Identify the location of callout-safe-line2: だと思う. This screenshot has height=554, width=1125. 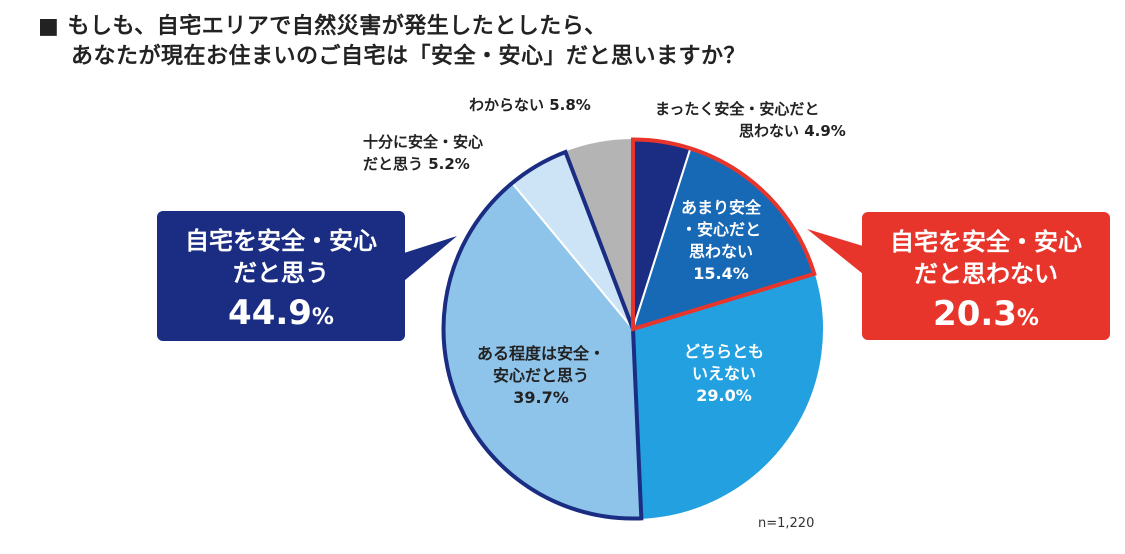
(281, 273).